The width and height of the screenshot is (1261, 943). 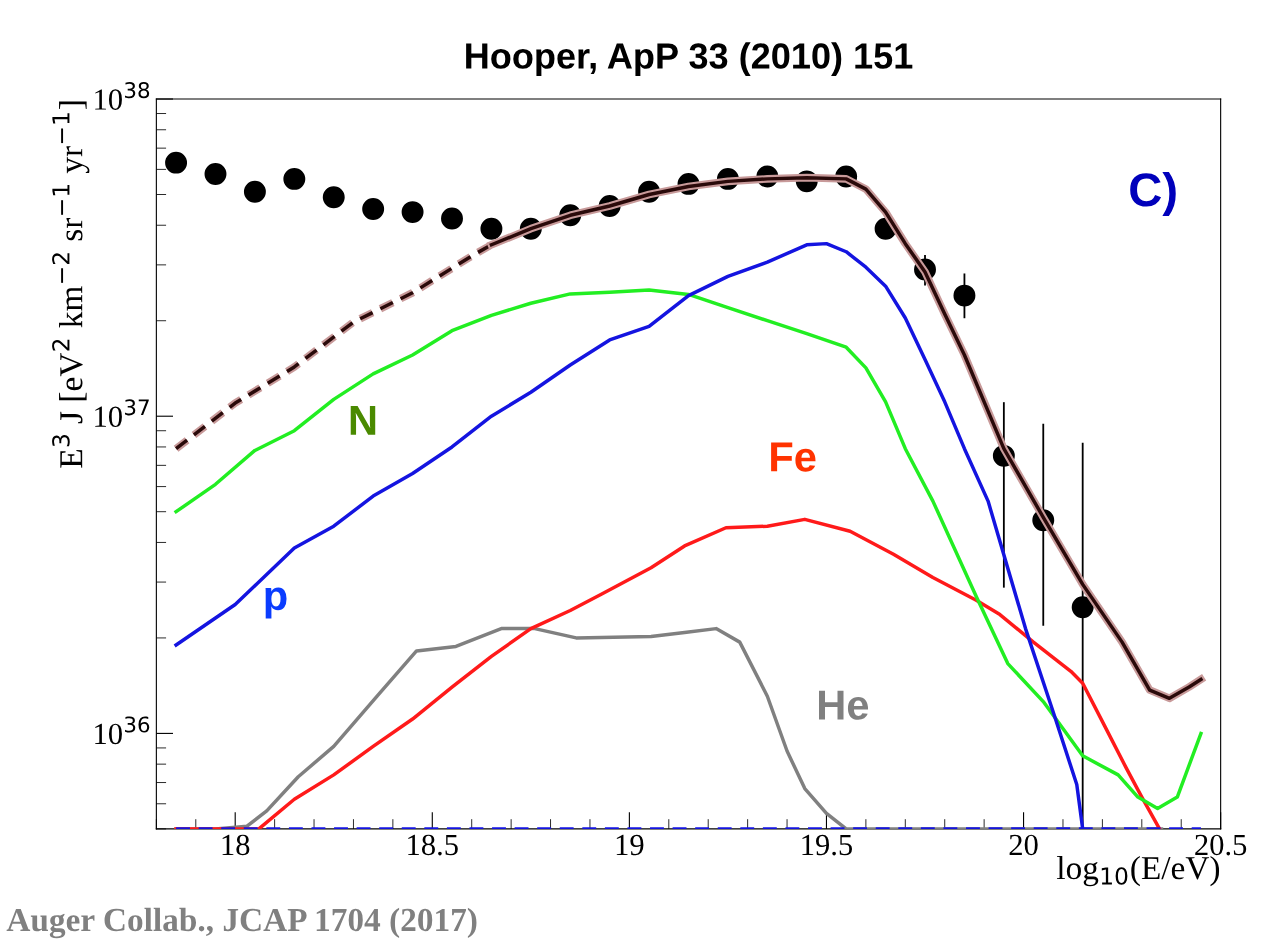 What do you see at coordinates (793, 457) in the screenshot?
I see `series-label: Fe` at bounding box center [793, 457].